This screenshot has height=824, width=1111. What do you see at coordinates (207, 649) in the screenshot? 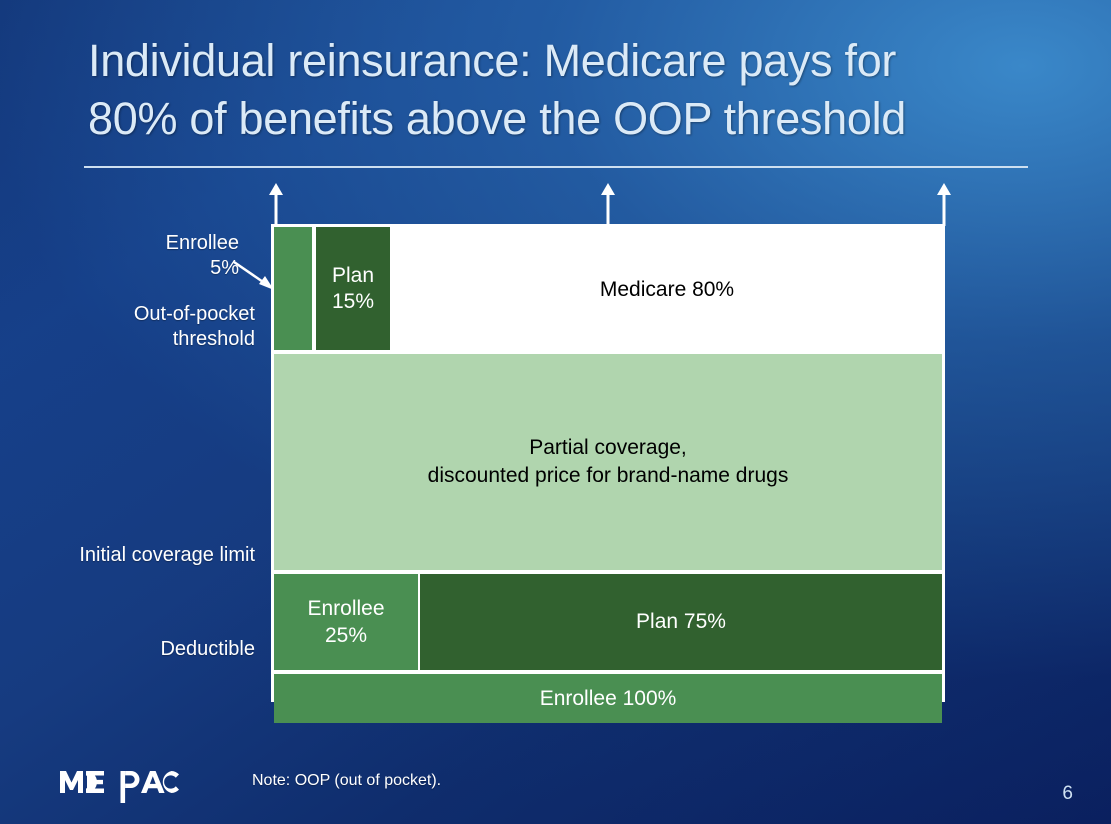
I see `label-deductible: Deductible` at bounding box center [207, 649].